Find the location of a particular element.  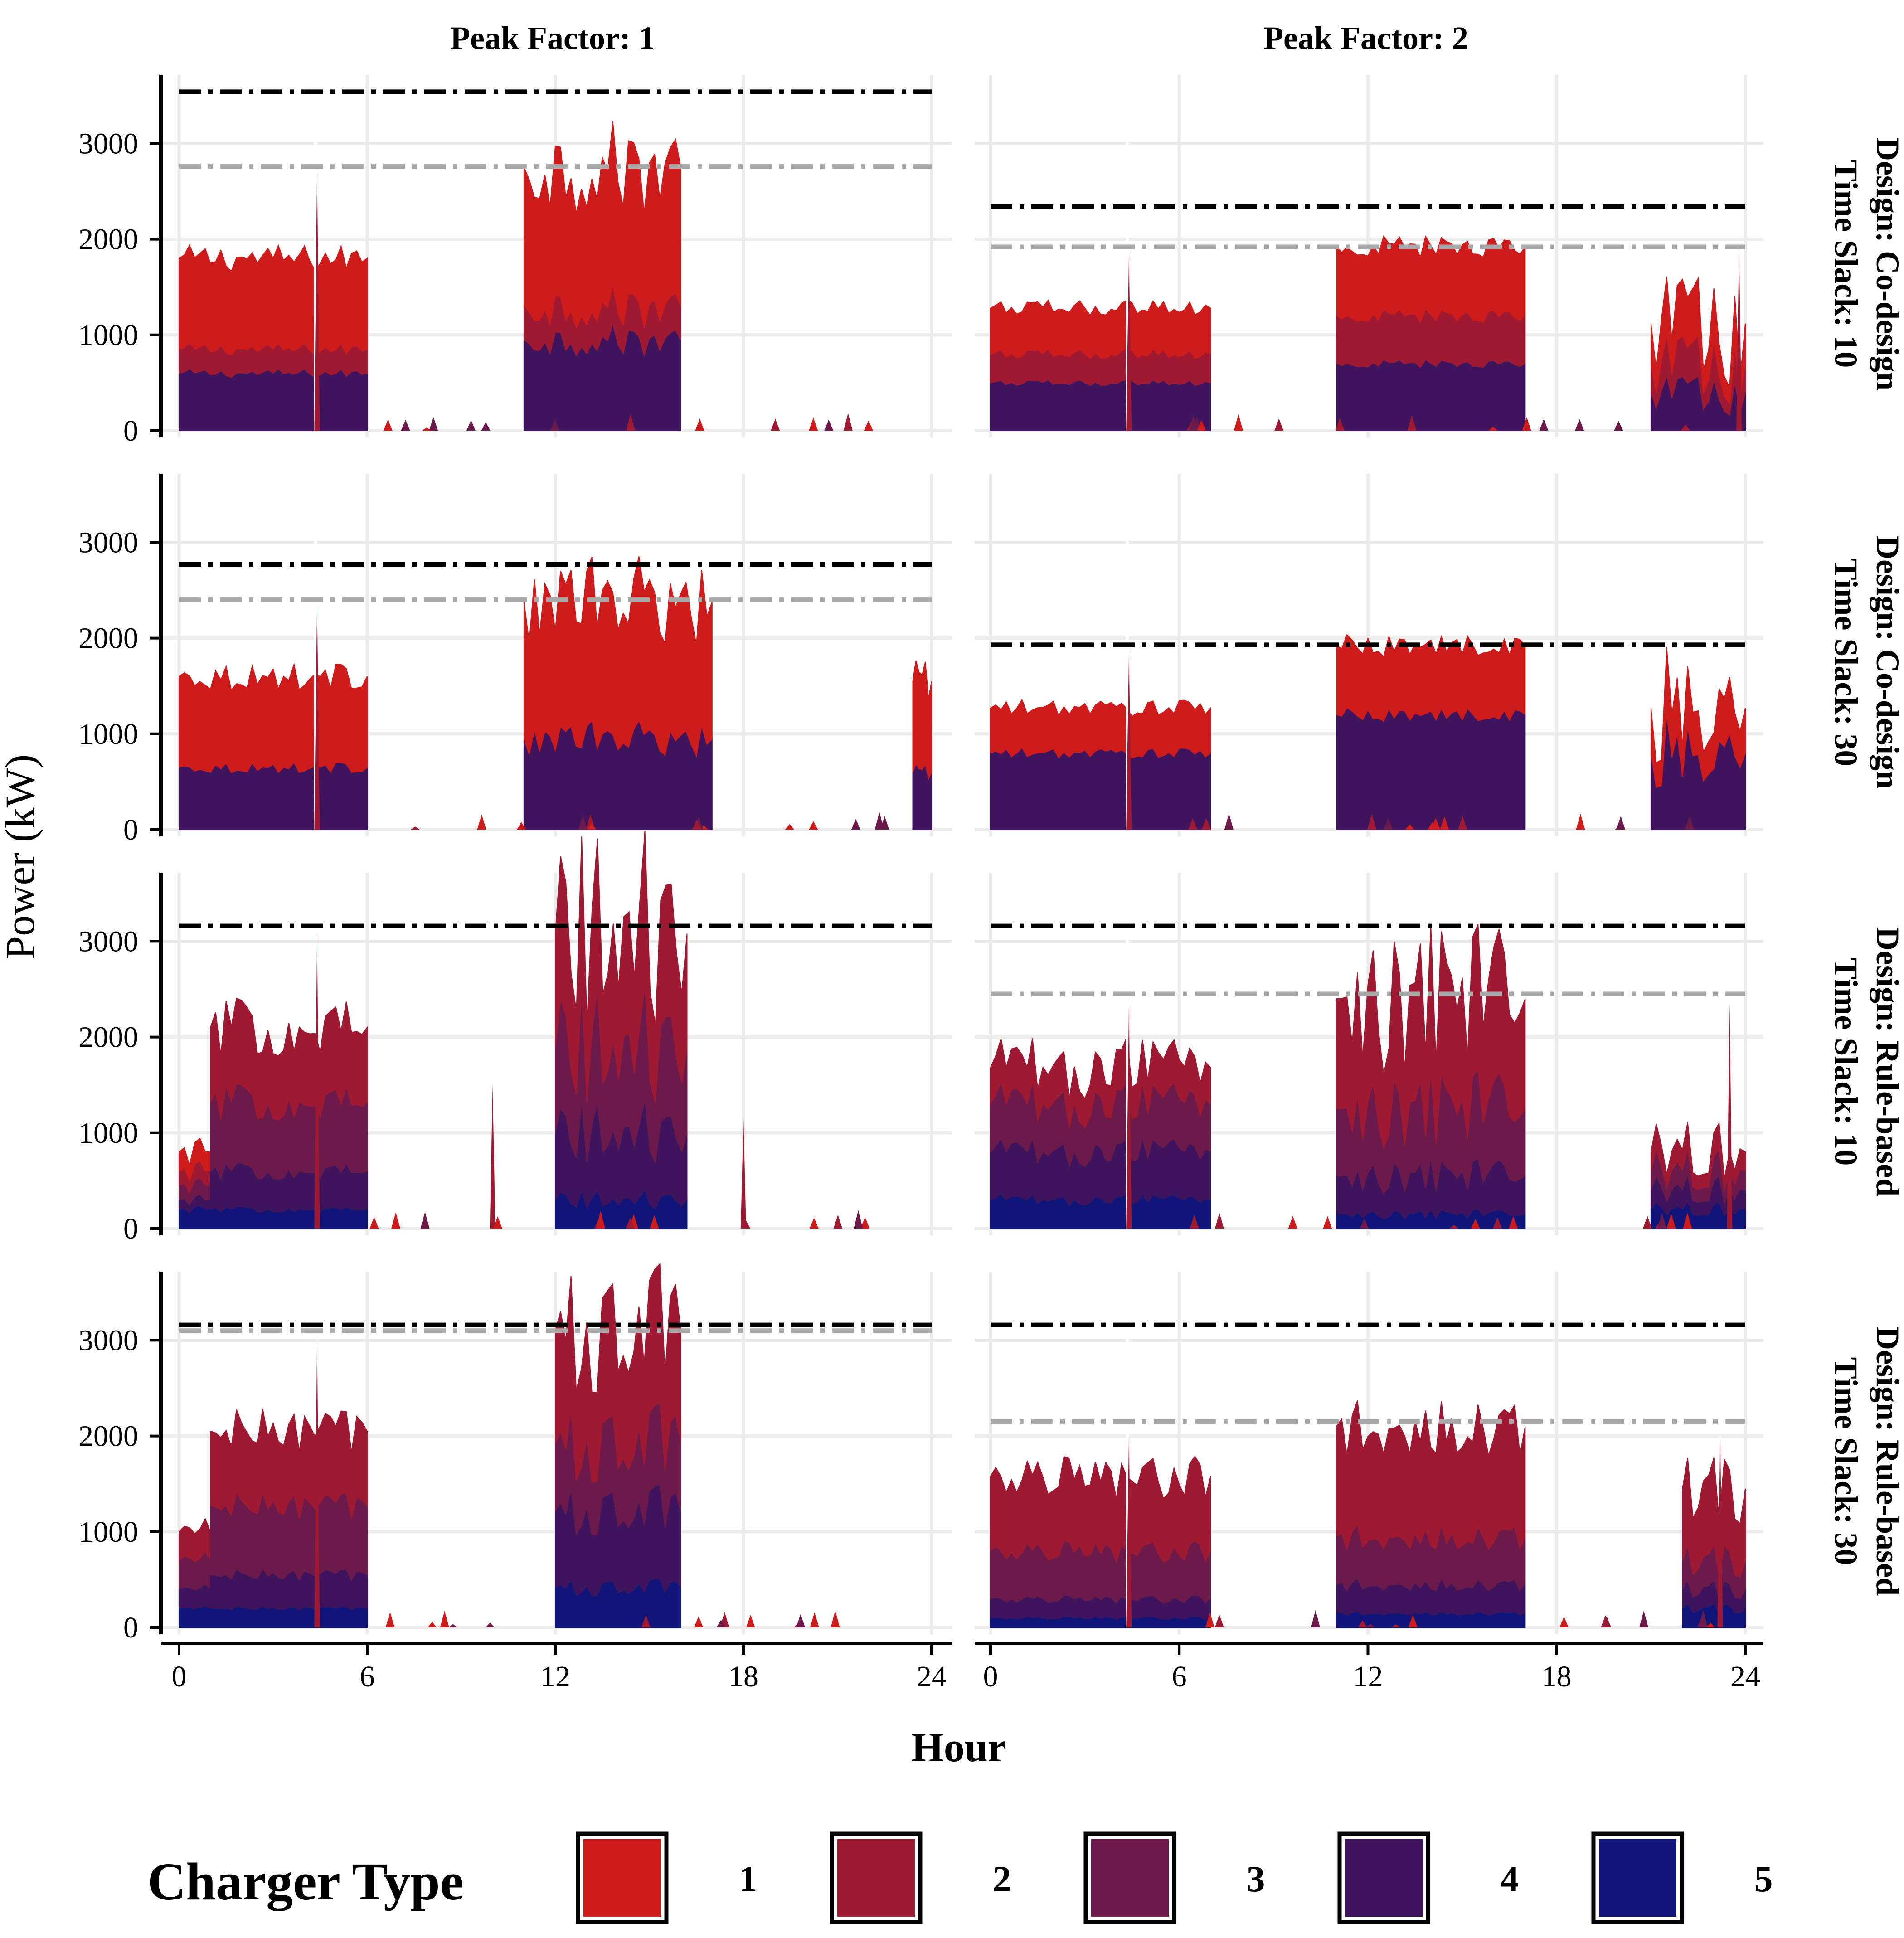

row-strip-4-slack: Time Slack: 30 is located at coordinates (1846, 1461).